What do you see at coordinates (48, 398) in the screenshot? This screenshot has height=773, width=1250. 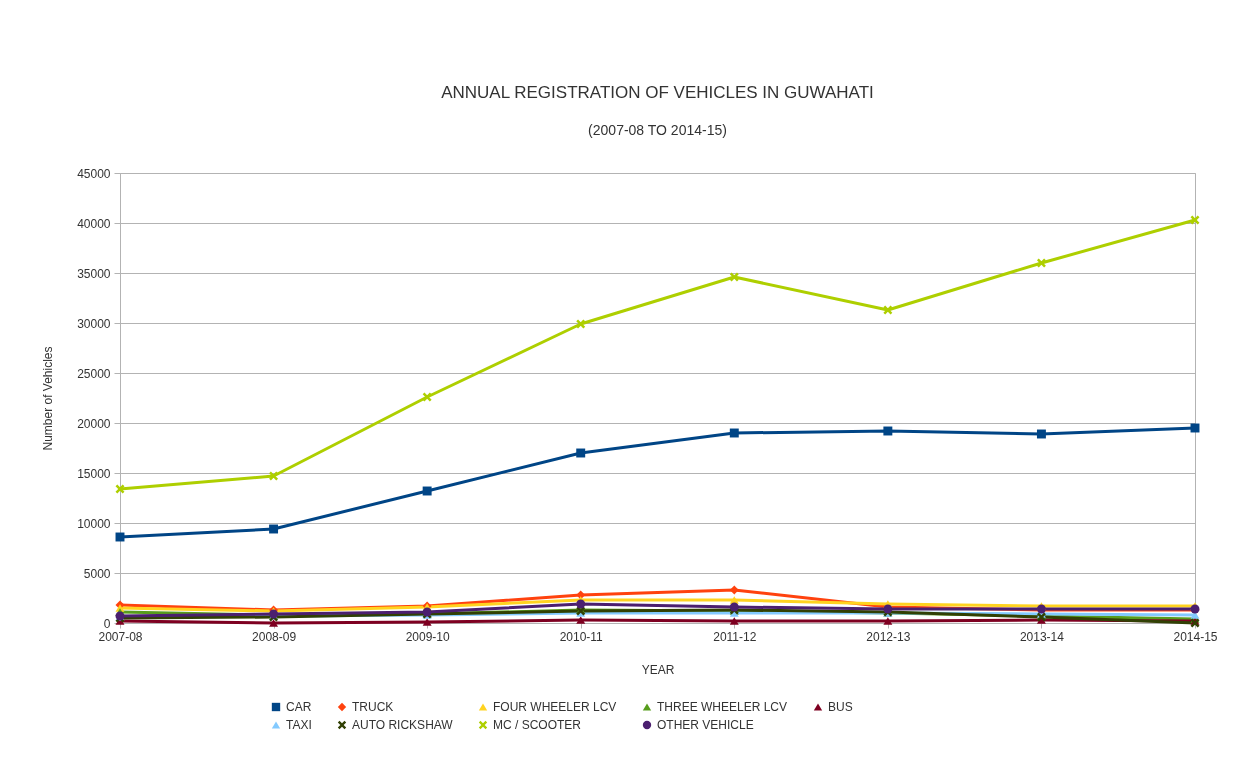 I see `y-axis-title: Number of Vehicles` at bounding box center [48, 398].